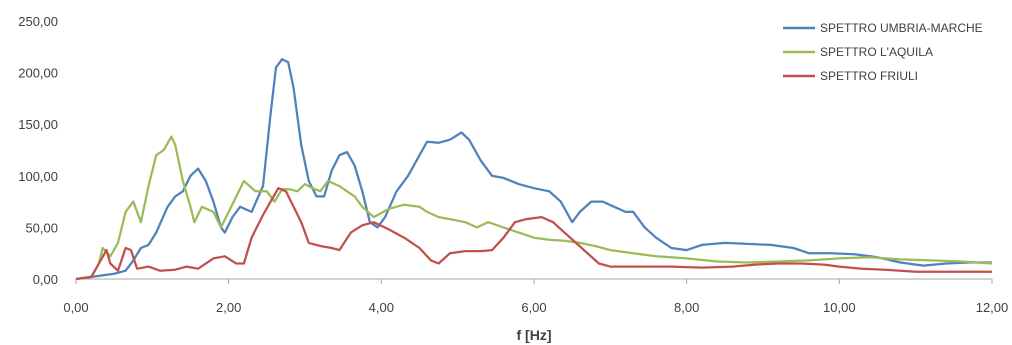 Image resolution: width=1012 pixels, height=345 pixels. What do you see at coordinates (38, 150) in the screenshot?
I see `y-axis-ticks: 0,00 50,00 100,00 150,00 200,00 250,00` at bounding box center [38, 150].